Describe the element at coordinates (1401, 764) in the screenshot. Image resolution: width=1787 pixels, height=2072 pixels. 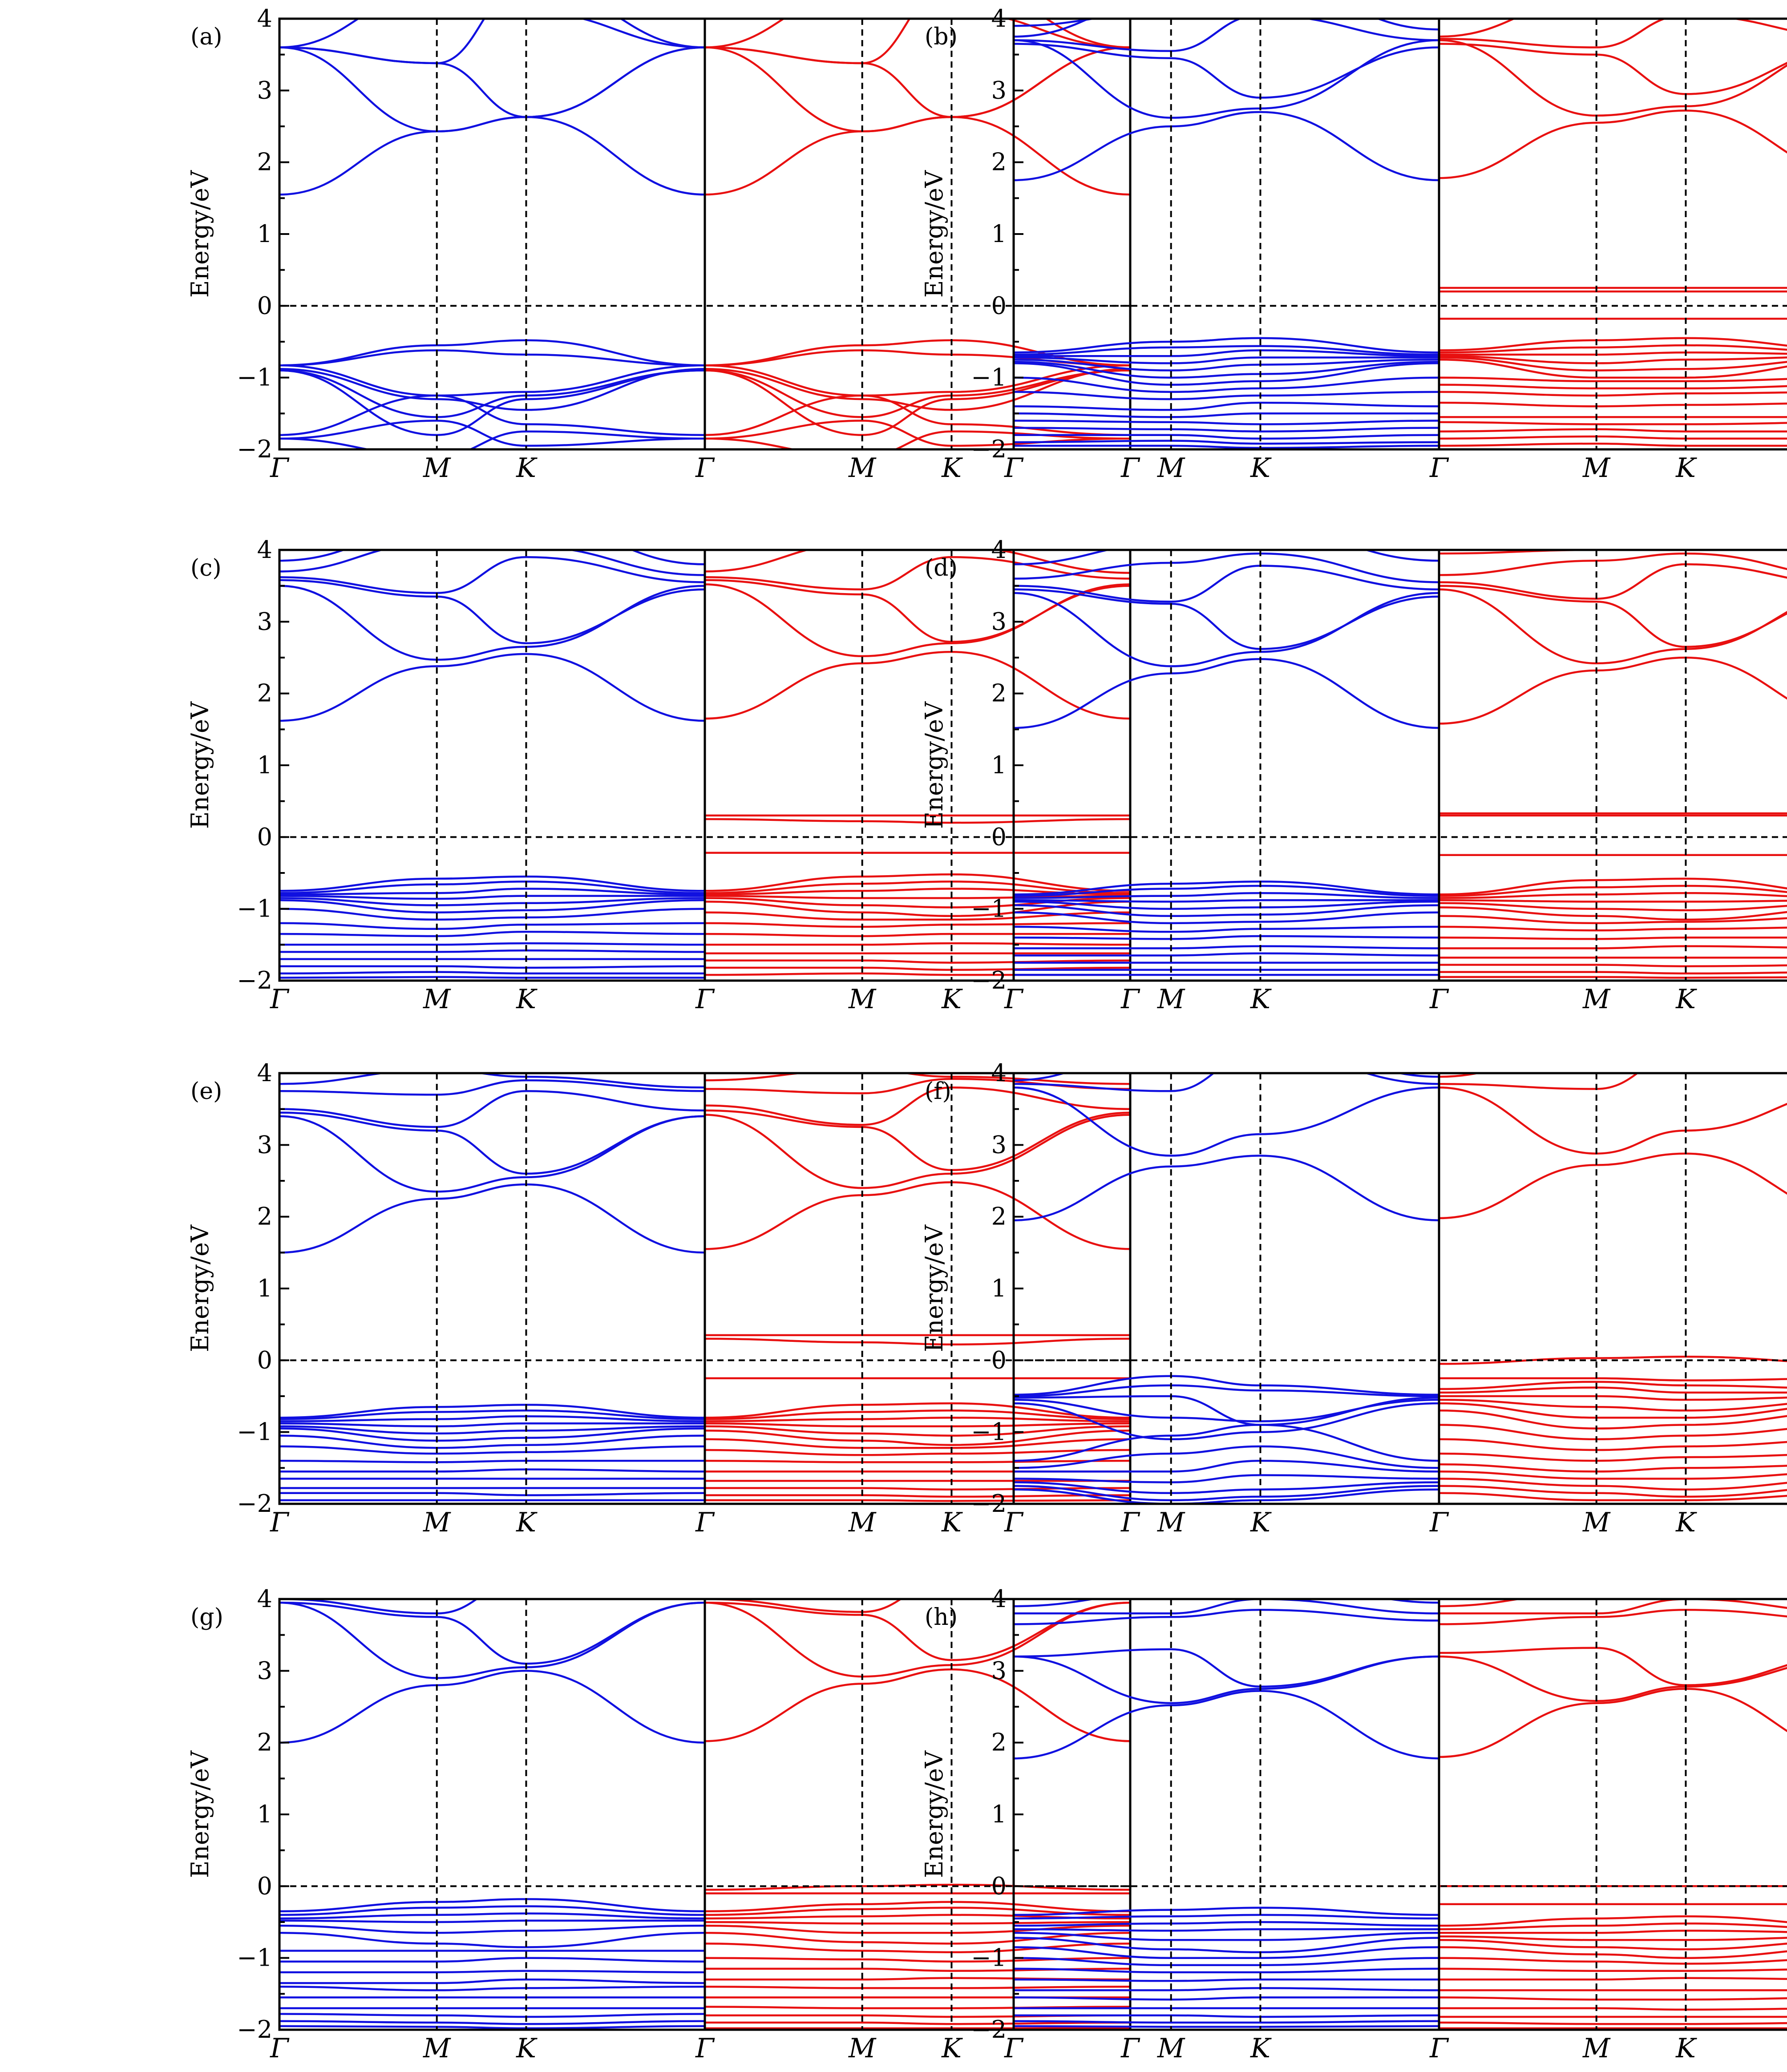
I see `bands` at that location.